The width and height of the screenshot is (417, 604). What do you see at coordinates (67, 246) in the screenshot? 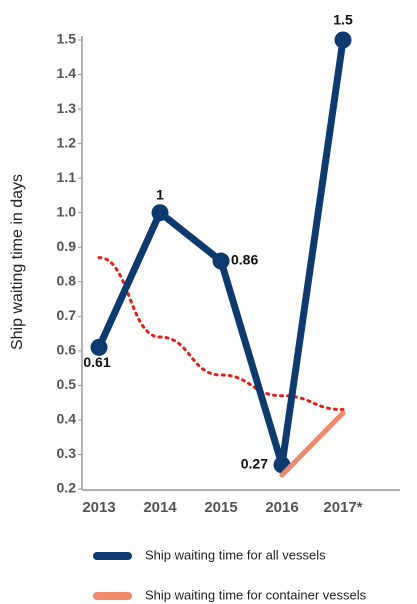
I see `y-tick-label: 0.9` at bounding box center [67, 246].